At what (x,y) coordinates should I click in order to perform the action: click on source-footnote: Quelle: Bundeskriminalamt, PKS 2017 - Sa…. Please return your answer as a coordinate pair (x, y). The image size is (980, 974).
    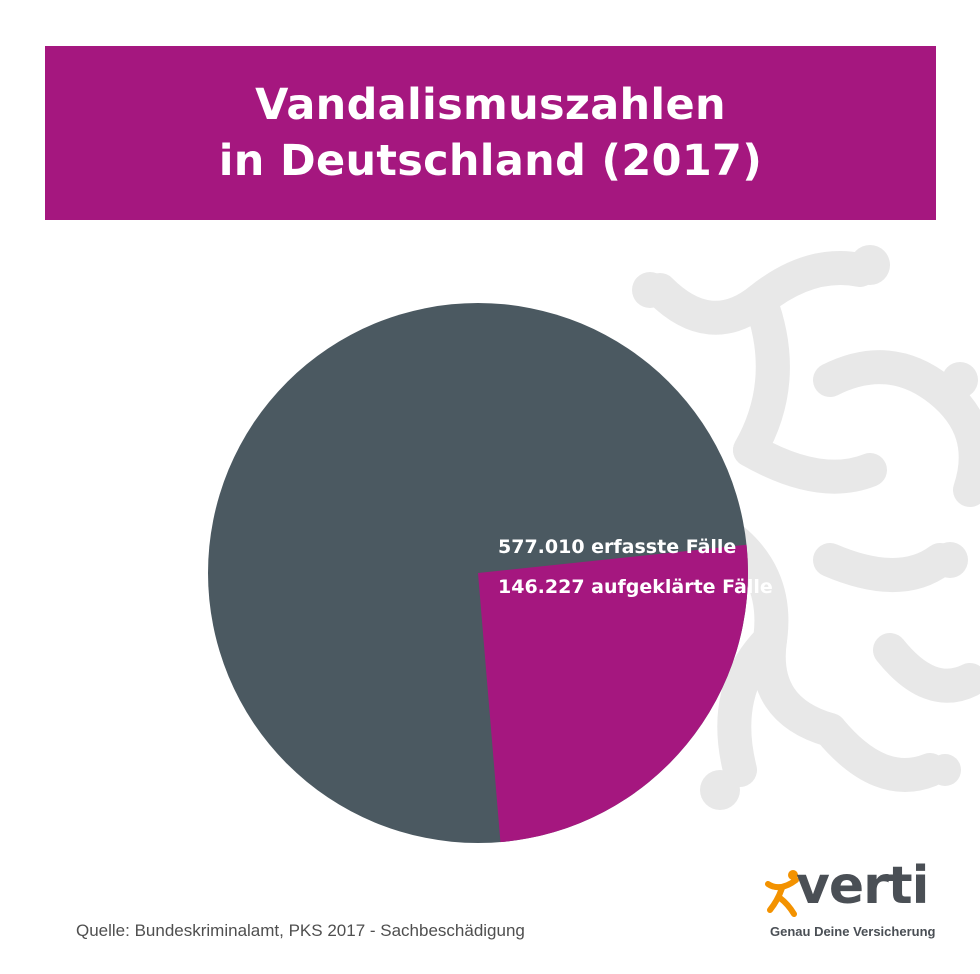
    Looking at the image, I should click on (300, 930).